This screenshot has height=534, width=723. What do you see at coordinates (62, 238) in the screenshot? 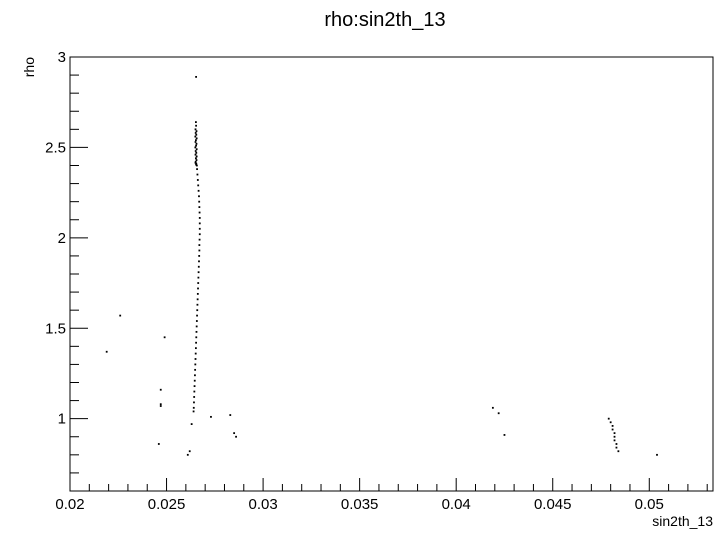
I see `y-tick-label: 2` at bounding box center [62, 238].